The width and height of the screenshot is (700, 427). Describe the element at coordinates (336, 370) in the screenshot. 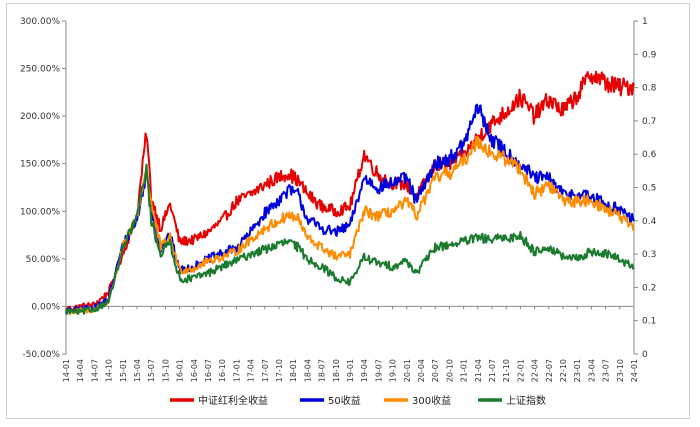

I see `x-tick-label: 18-10` at that location.